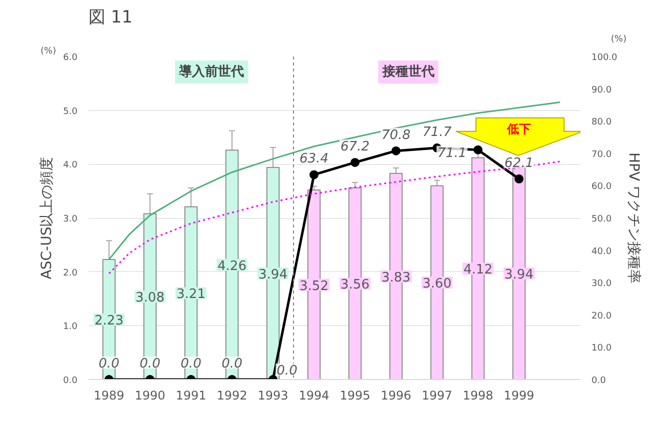 The width and height of the screenshot is (654, 423). What do you see at coordinates (110, 18) in the screenshot?
I see `chart-title: 図 11` at bounding box center [110, 18].